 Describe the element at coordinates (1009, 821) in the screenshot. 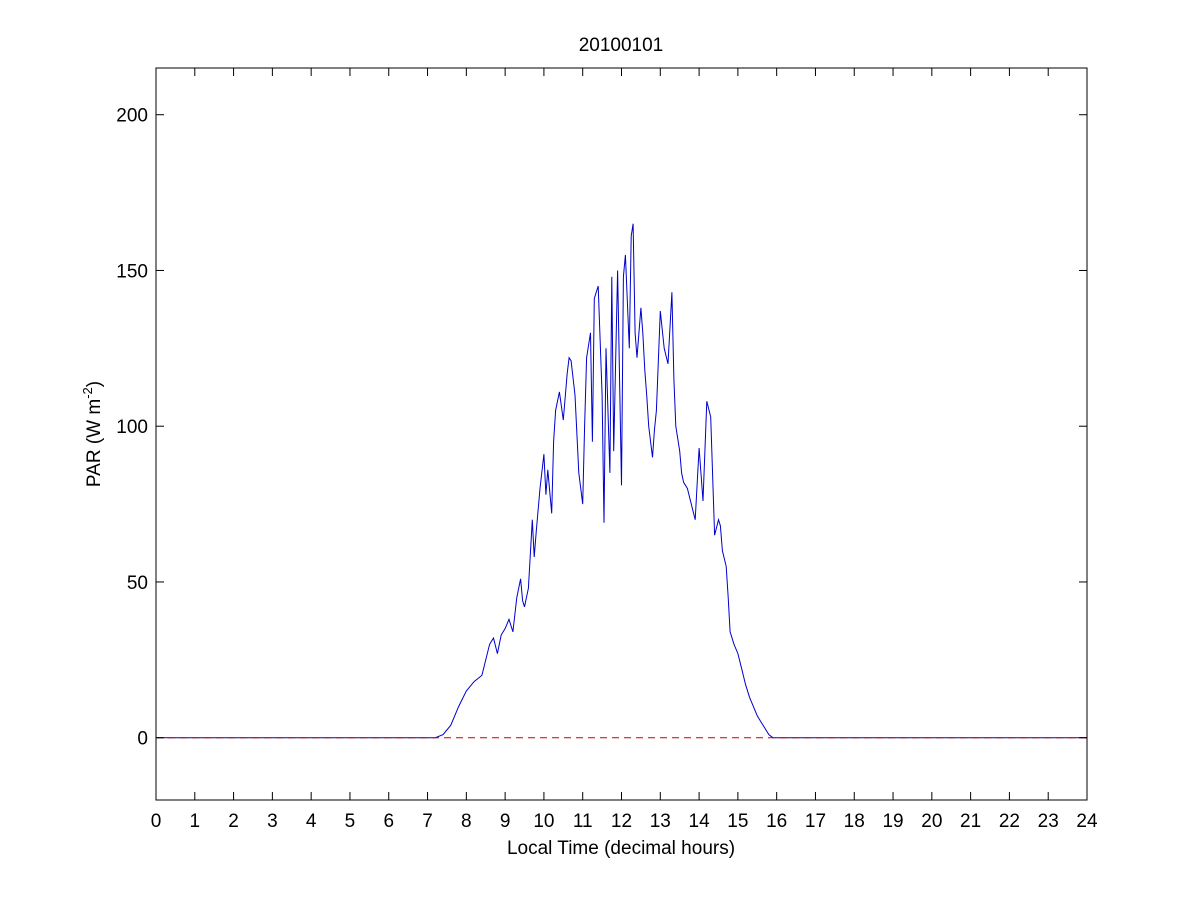

I see `x-tick-label: 22` at that location.